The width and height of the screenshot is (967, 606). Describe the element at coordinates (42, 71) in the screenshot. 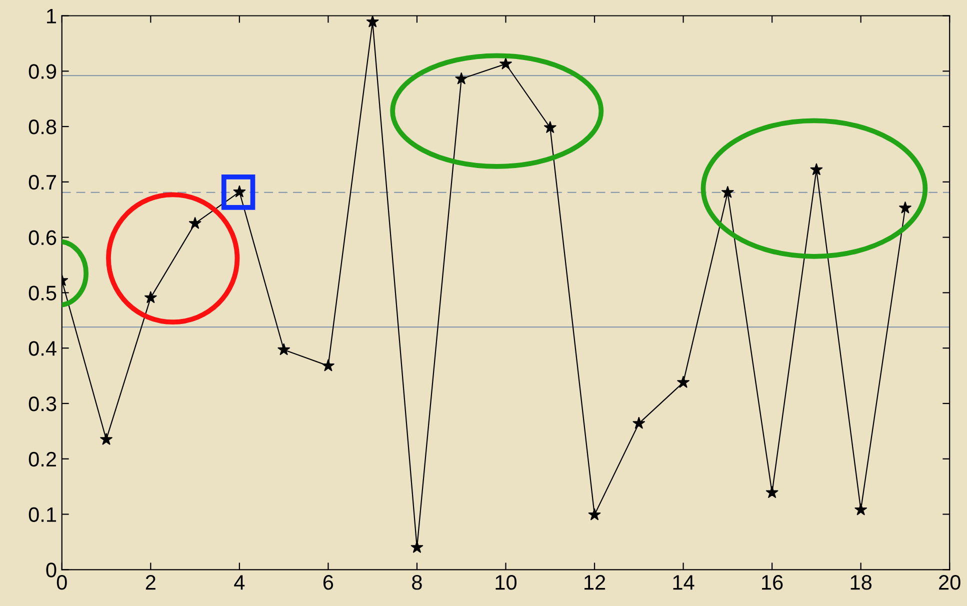

I see `y-tick-label: 0.9` at that location.